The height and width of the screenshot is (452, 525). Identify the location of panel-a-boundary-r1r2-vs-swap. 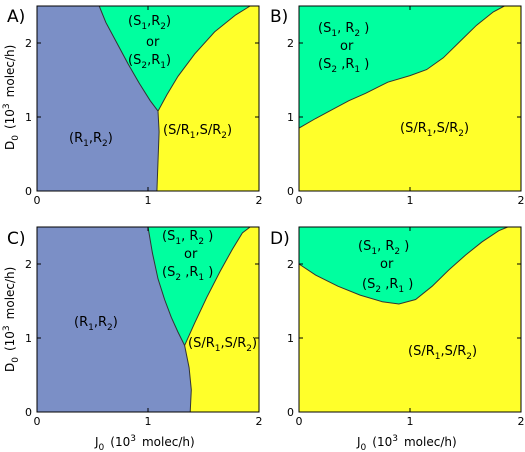
(128, 58).